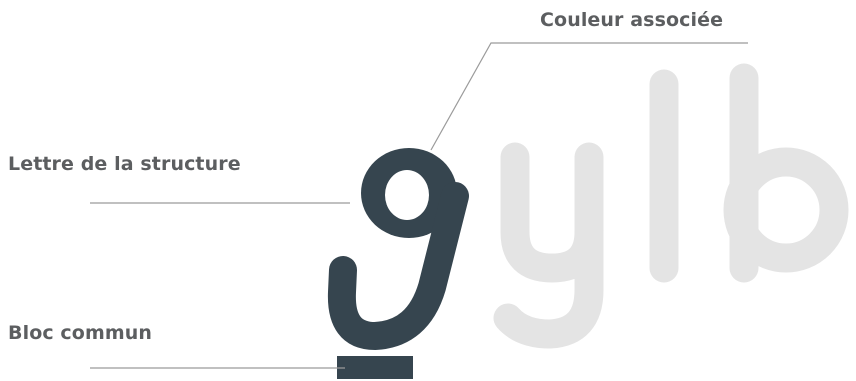  What do you see at coordinates (398, 249) in the screenshot?
I see `accent-letter-g` at bounding box center [398, 249].